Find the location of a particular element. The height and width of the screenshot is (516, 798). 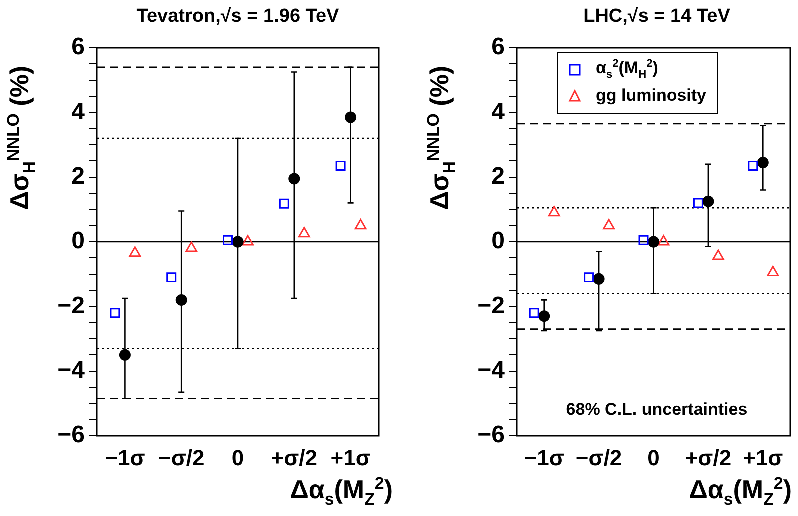

legend-label: gg luminosity is located at coordinates (651, 96).